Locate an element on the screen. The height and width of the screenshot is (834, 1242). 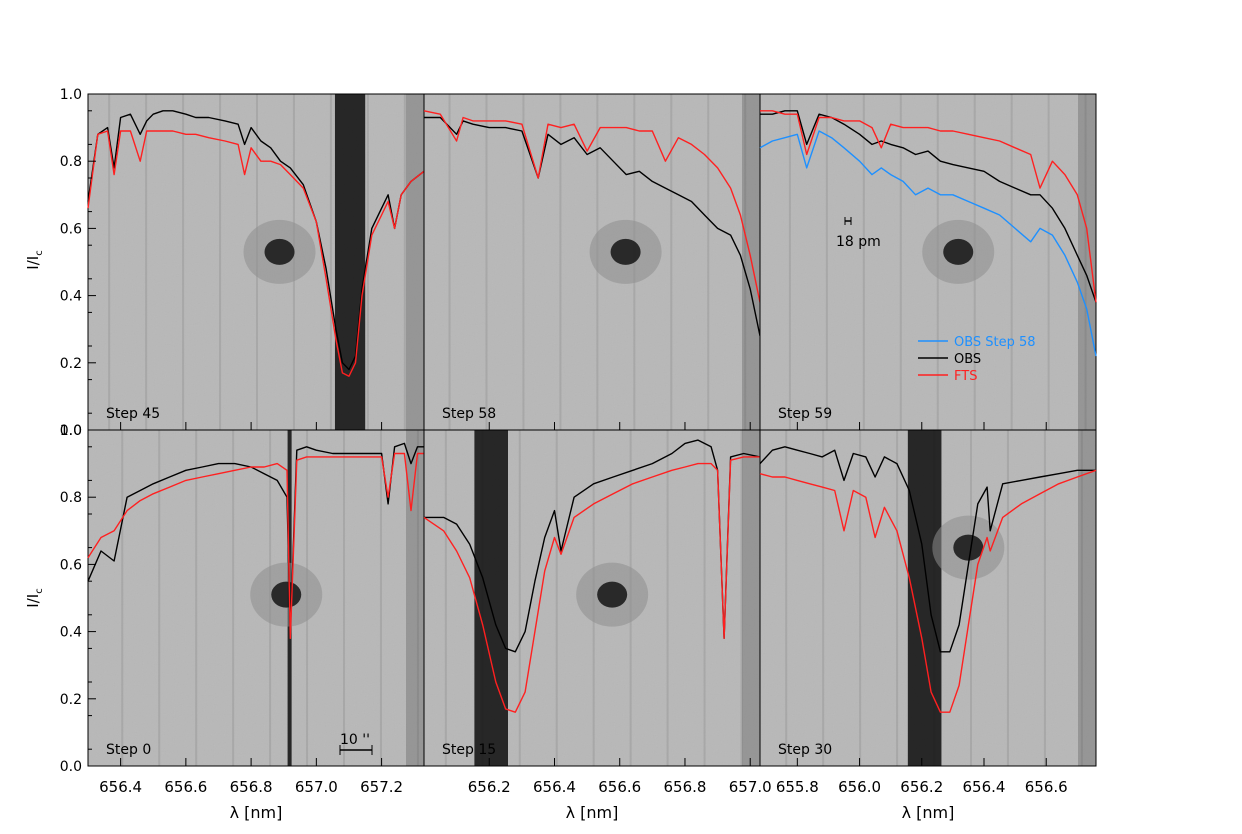
y-tick-label: 0.0 is located at coordinates (71, 767).